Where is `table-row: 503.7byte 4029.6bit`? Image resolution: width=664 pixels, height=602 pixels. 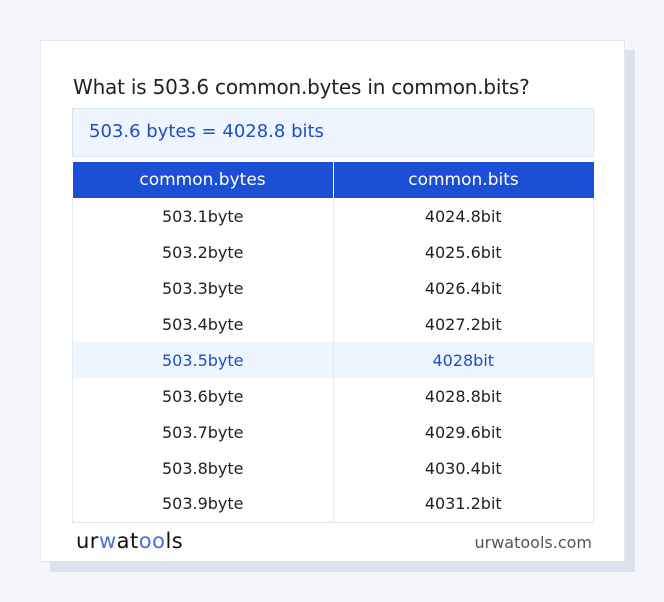
table-row: 503.7byte 4029.6bit is located at coordinates (333, 432).